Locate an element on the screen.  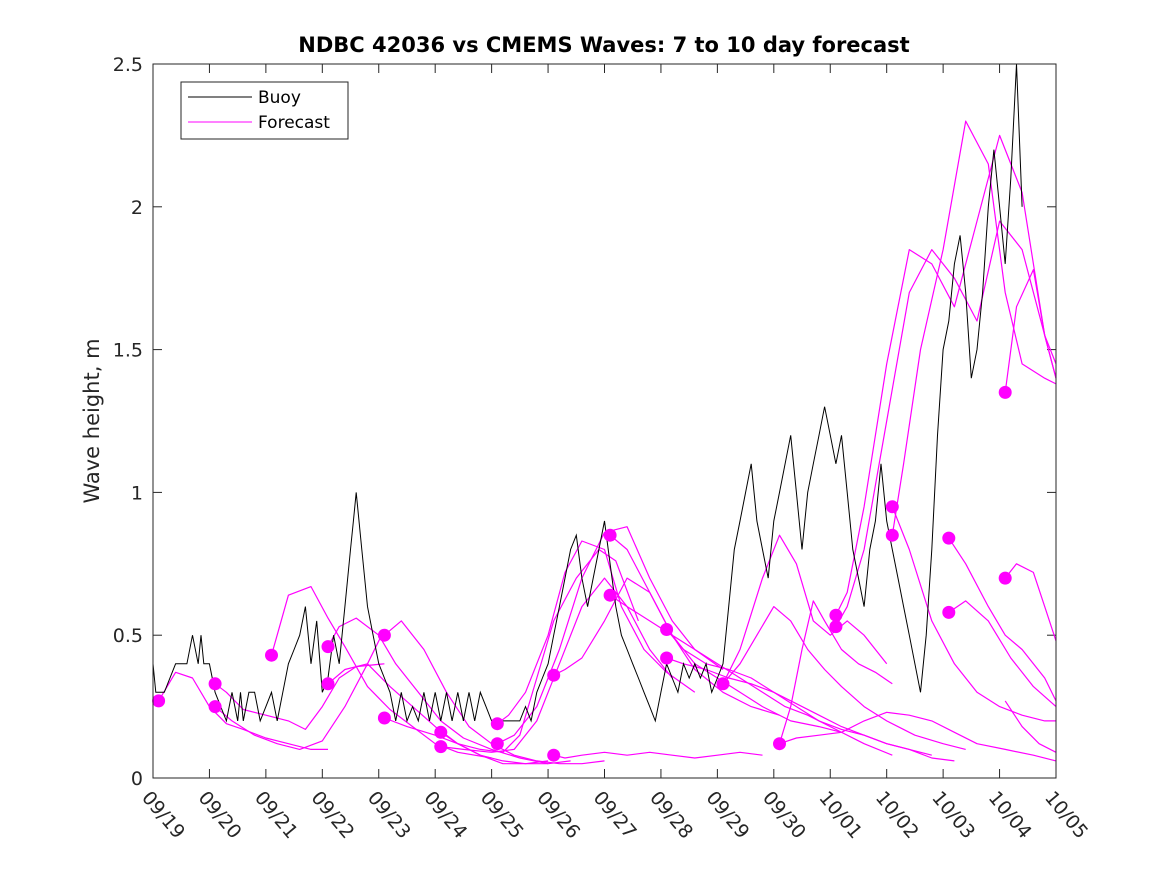
y-tick-label: 2 is located at coordinates (137, 208).